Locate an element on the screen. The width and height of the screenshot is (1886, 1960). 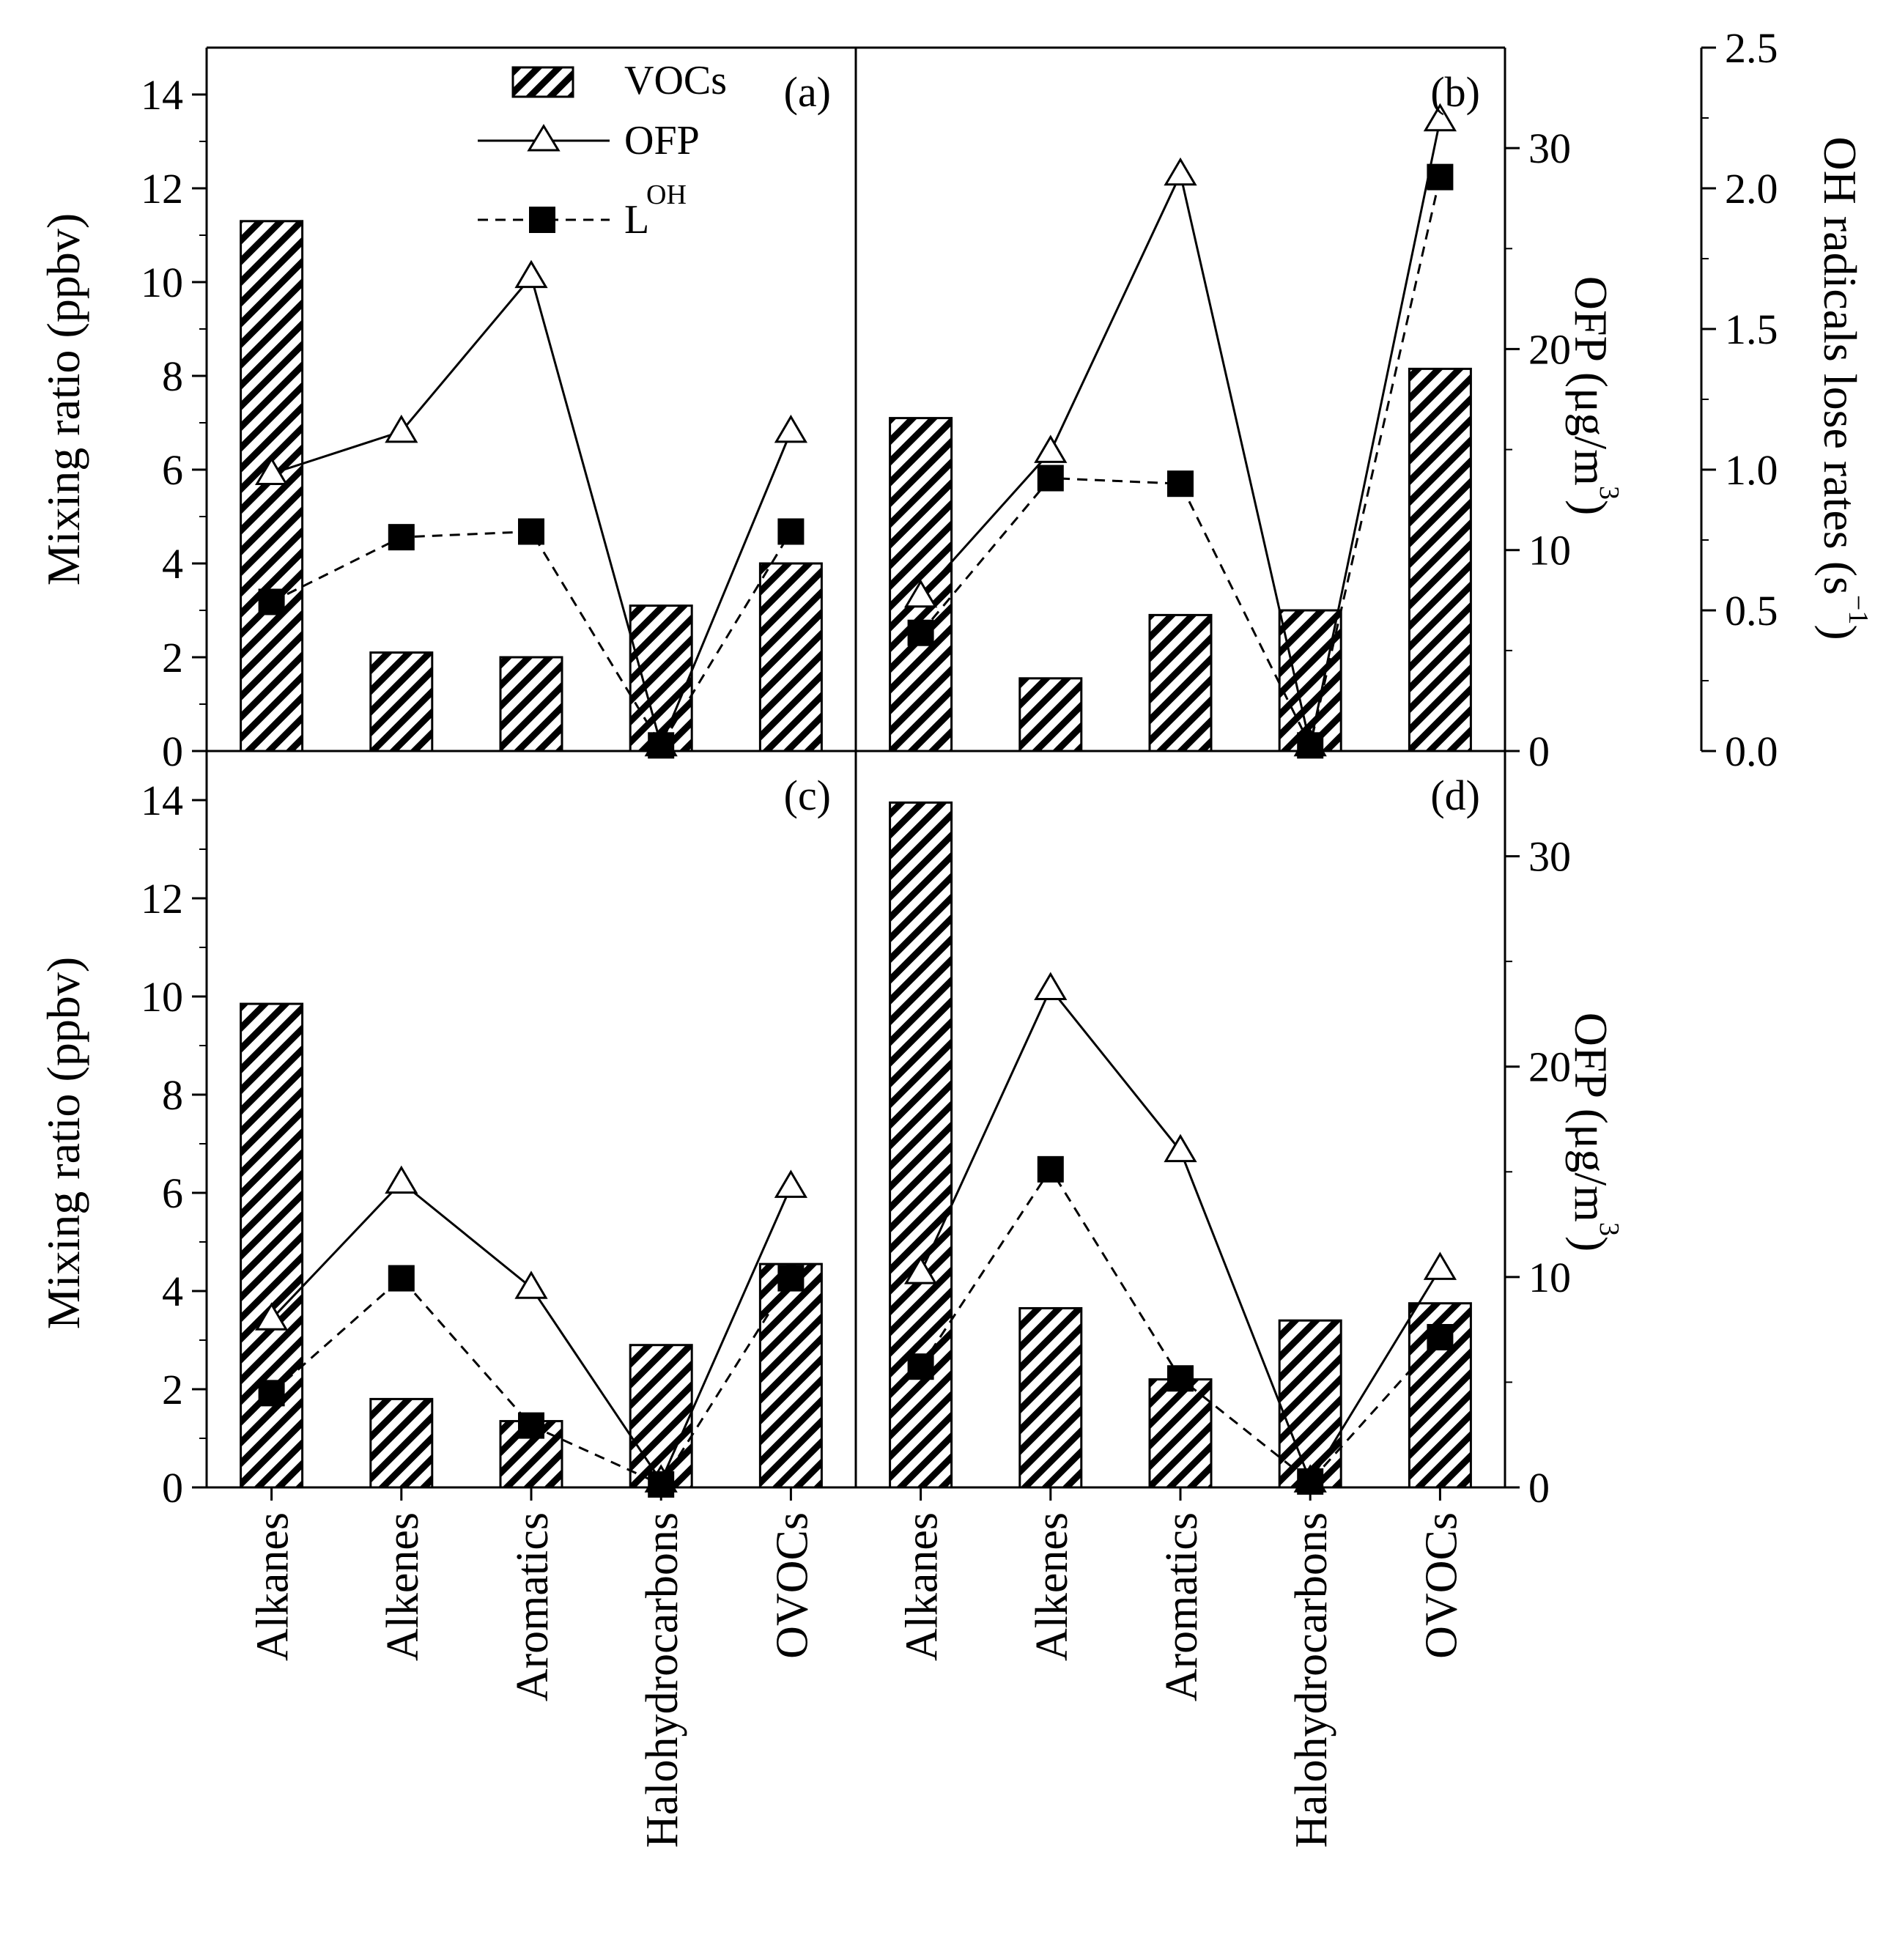
legend-loh-label: L is located at coordinates (637, 220).